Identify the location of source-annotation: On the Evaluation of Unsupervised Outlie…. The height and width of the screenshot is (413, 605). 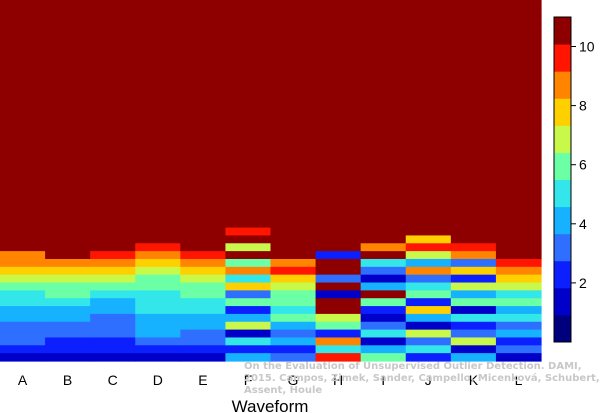
(422, 378).